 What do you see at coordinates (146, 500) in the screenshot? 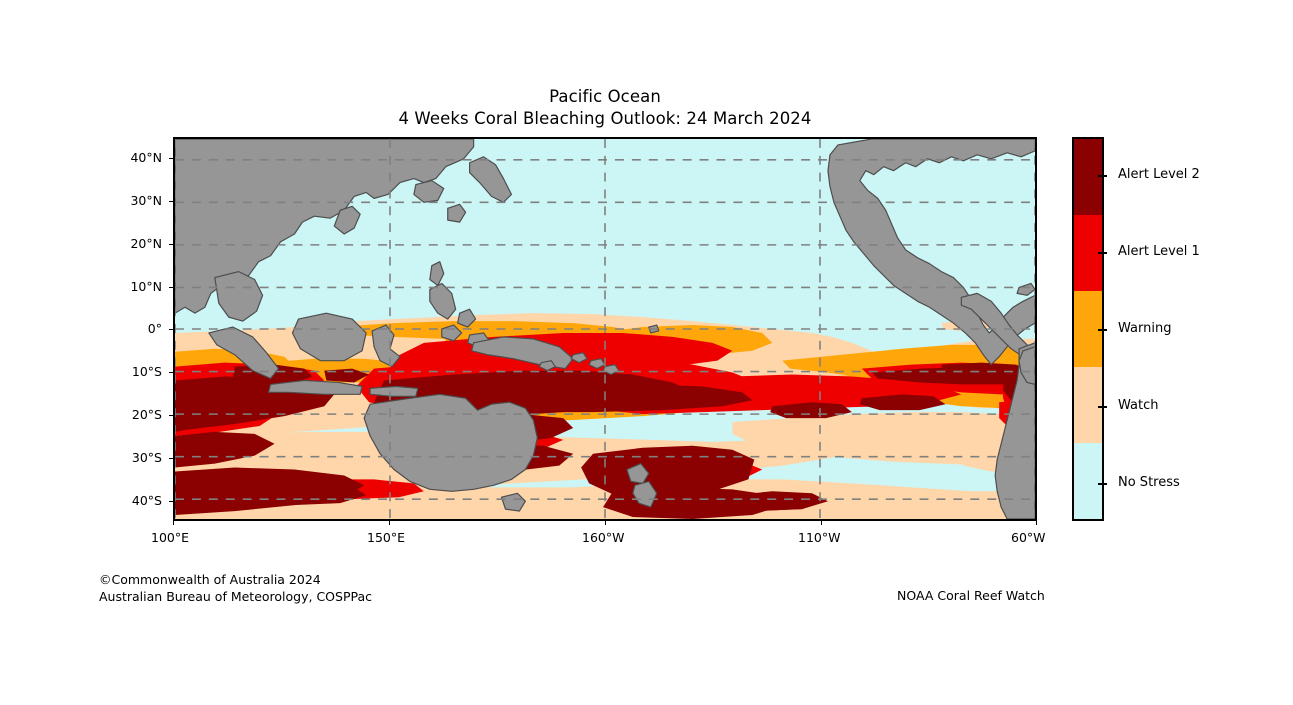
I see `y-tick-label-40s: 40°S` at bounding box center [146, 500].